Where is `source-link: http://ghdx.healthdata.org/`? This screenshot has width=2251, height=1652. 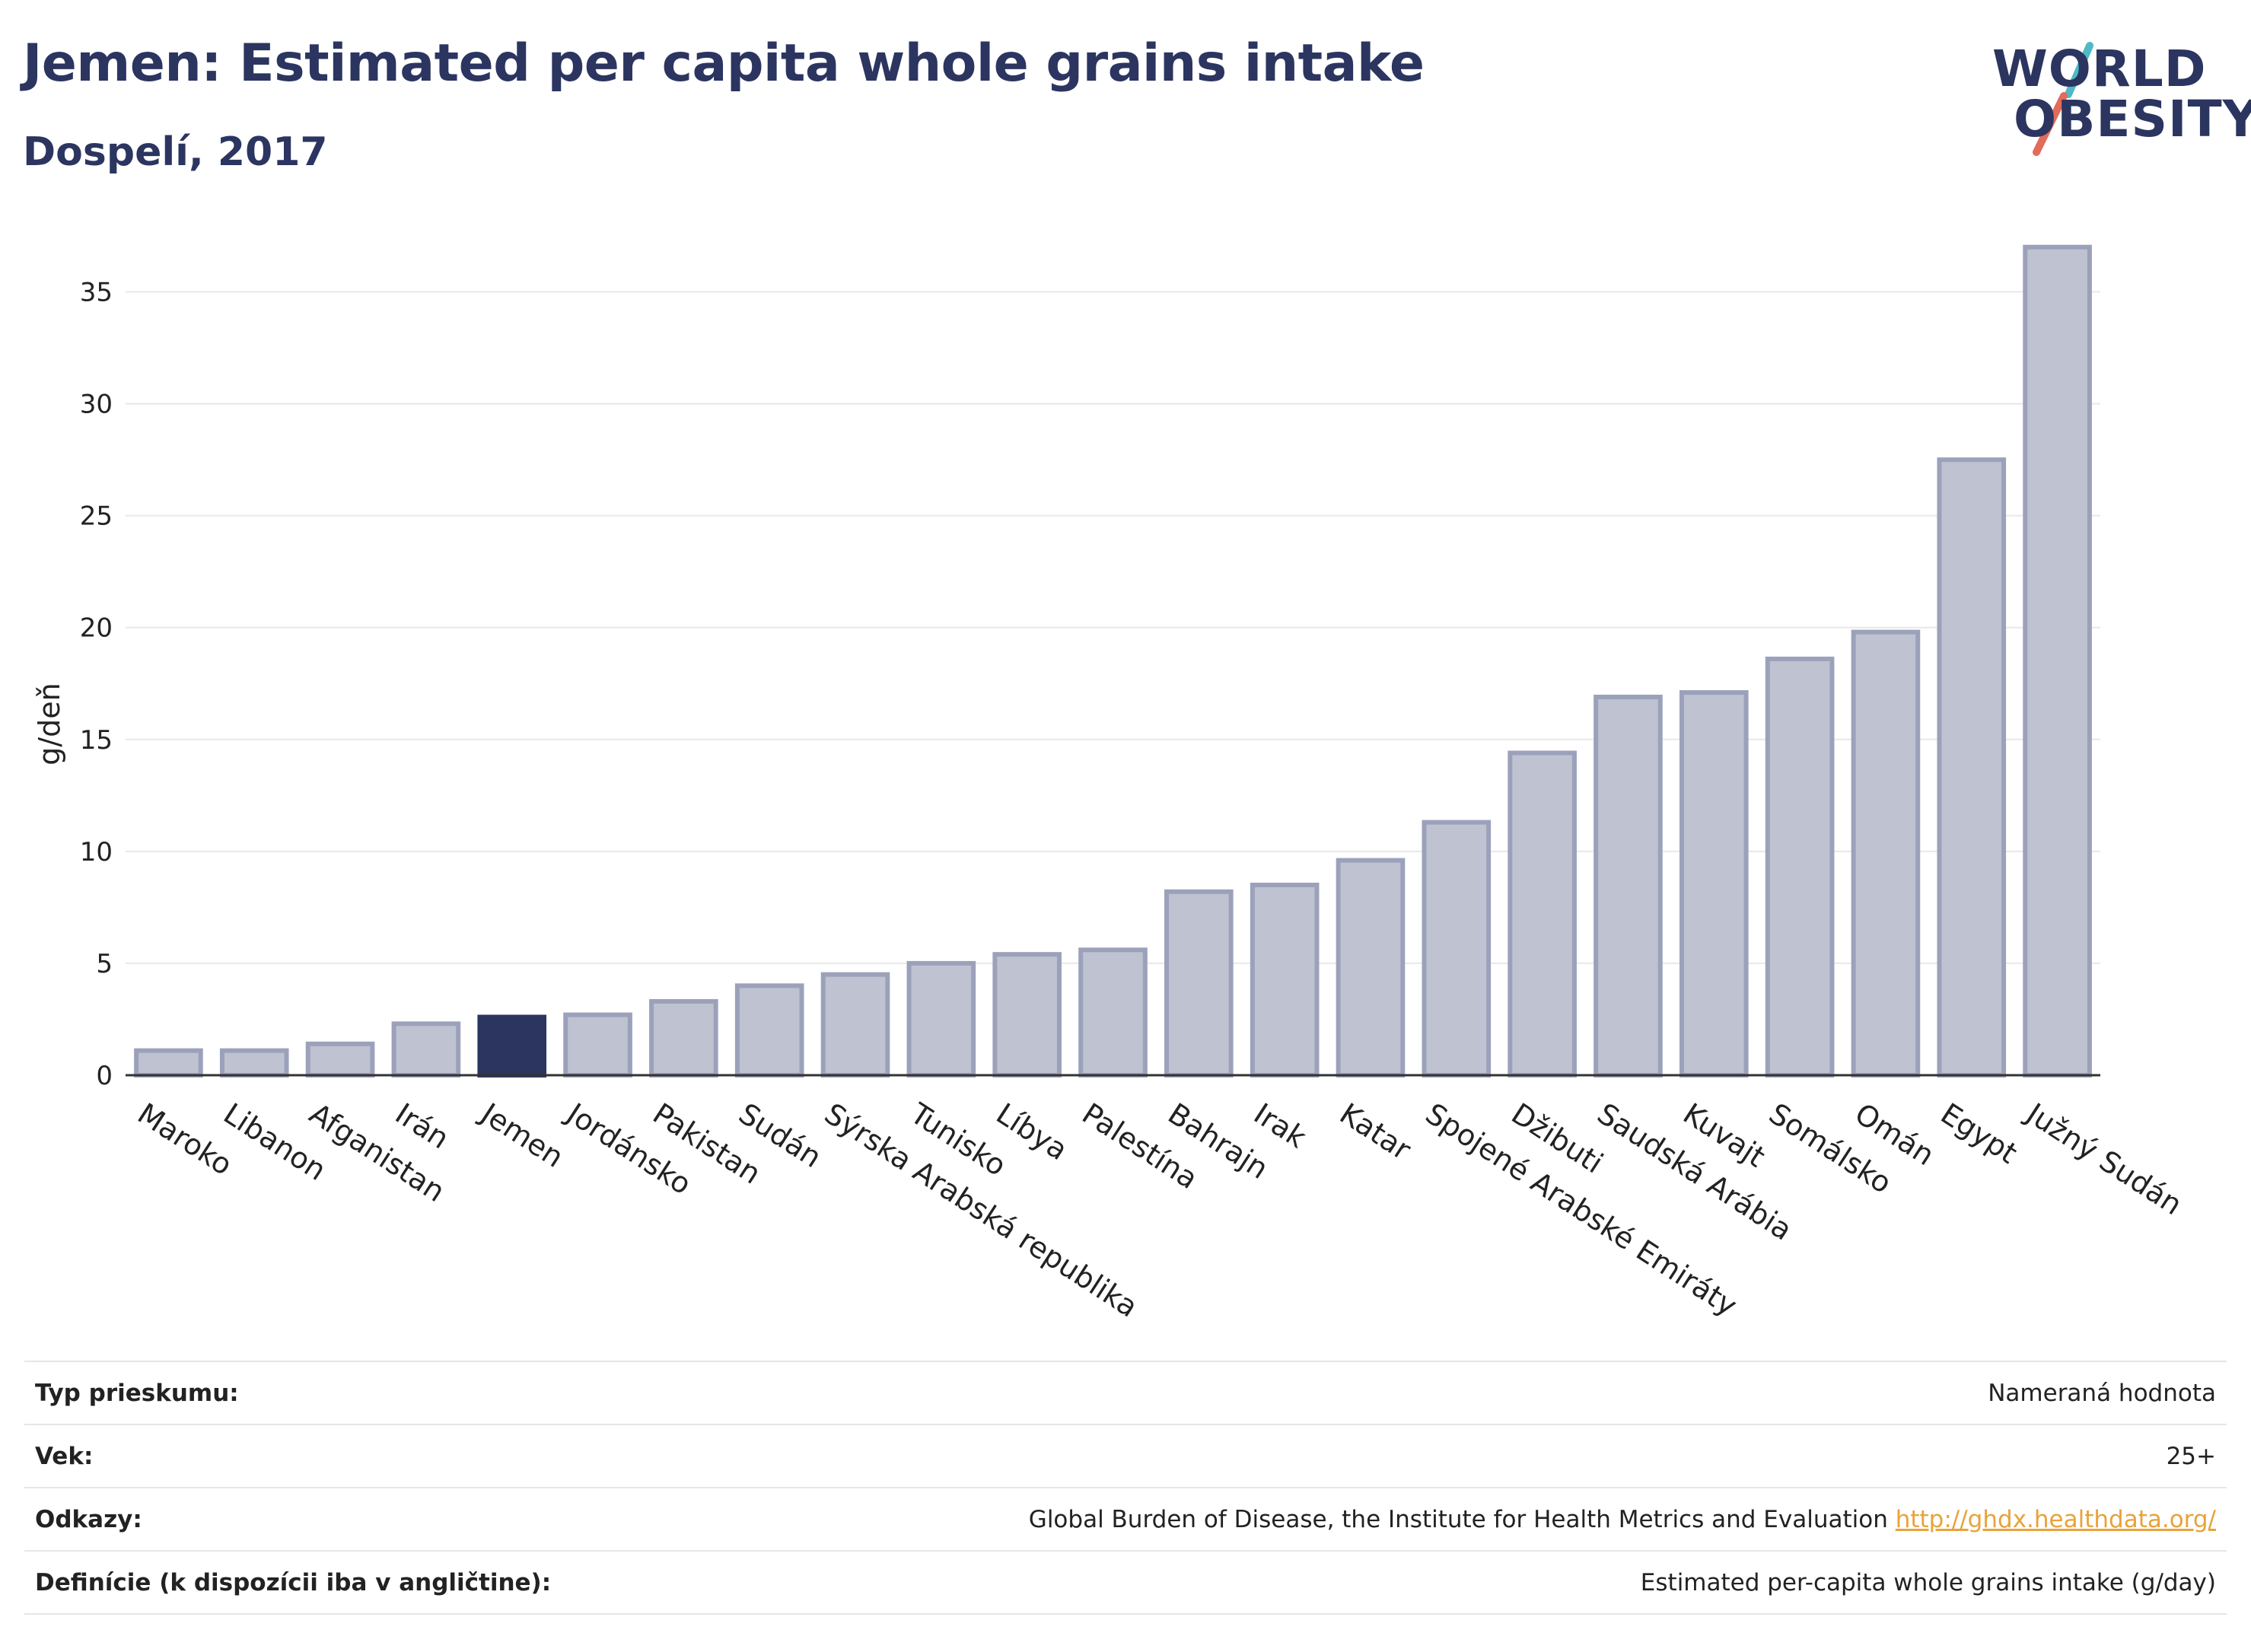
source-link: http://ghdx.healthdata.org/ is located at coordinates (2055, 1519).